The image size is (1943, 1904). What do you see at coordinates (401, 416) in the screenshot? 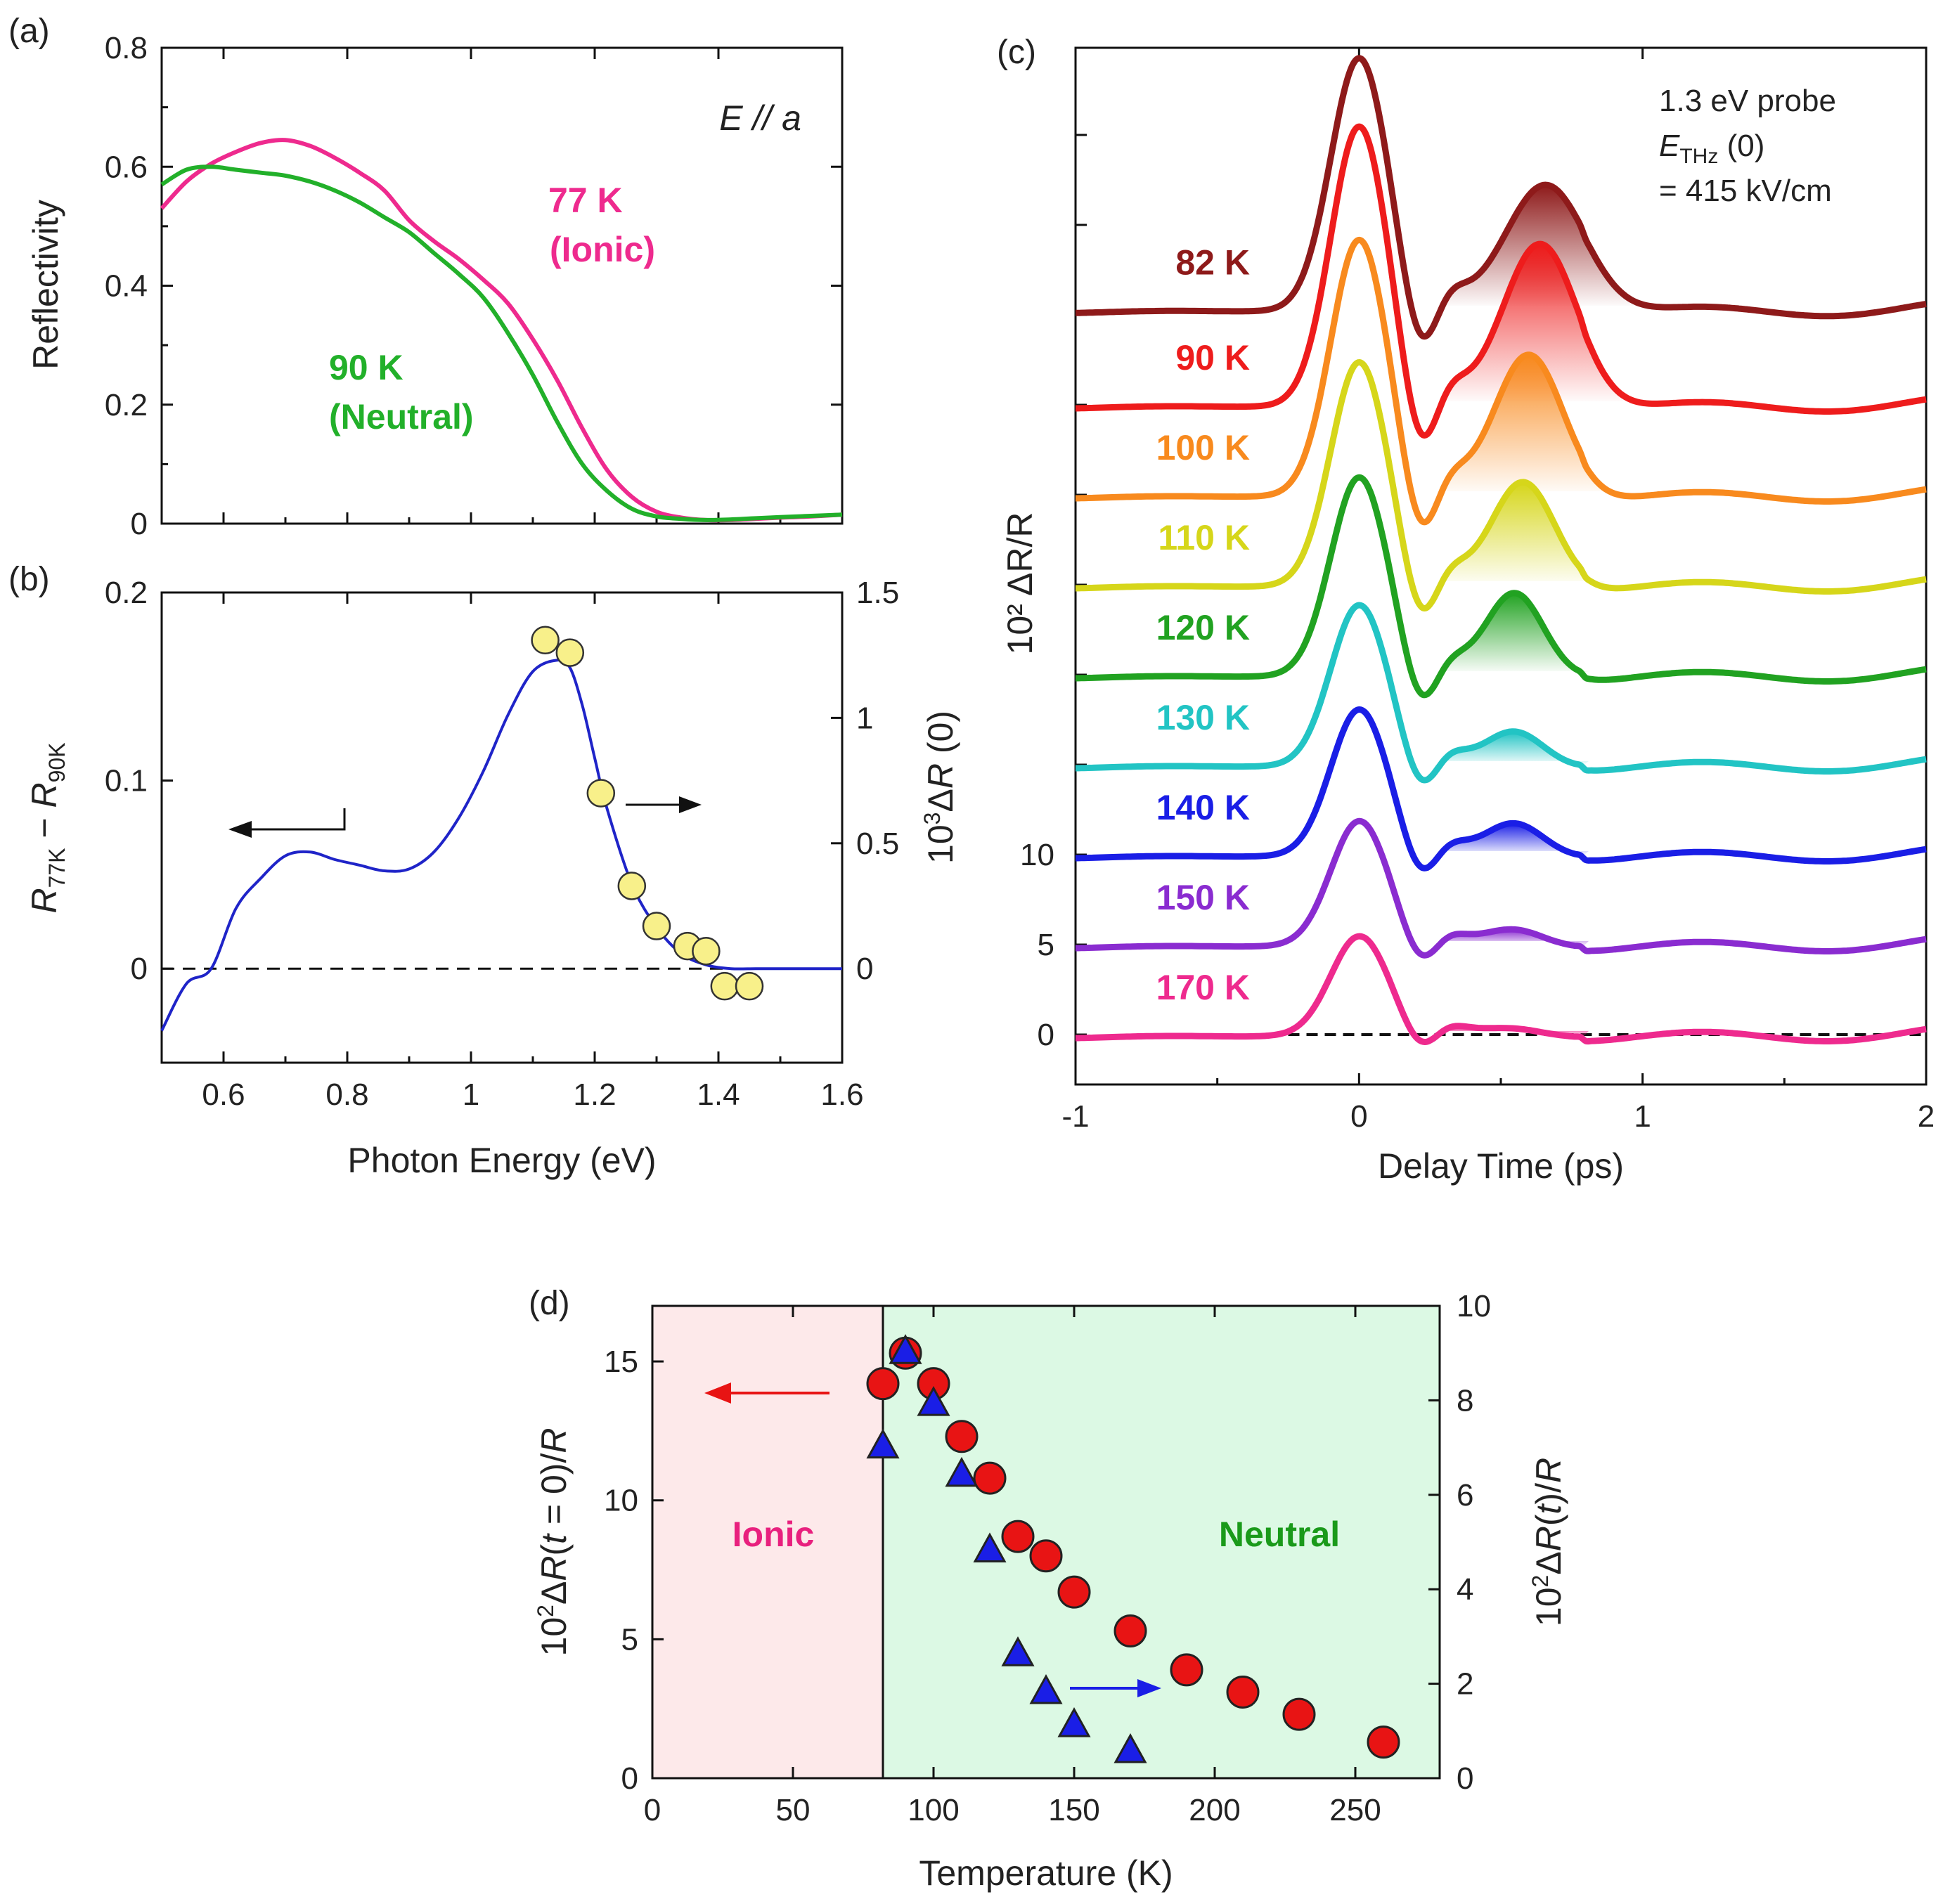
I see `series-label: (Neutral)` at bounding box center [401, 416].